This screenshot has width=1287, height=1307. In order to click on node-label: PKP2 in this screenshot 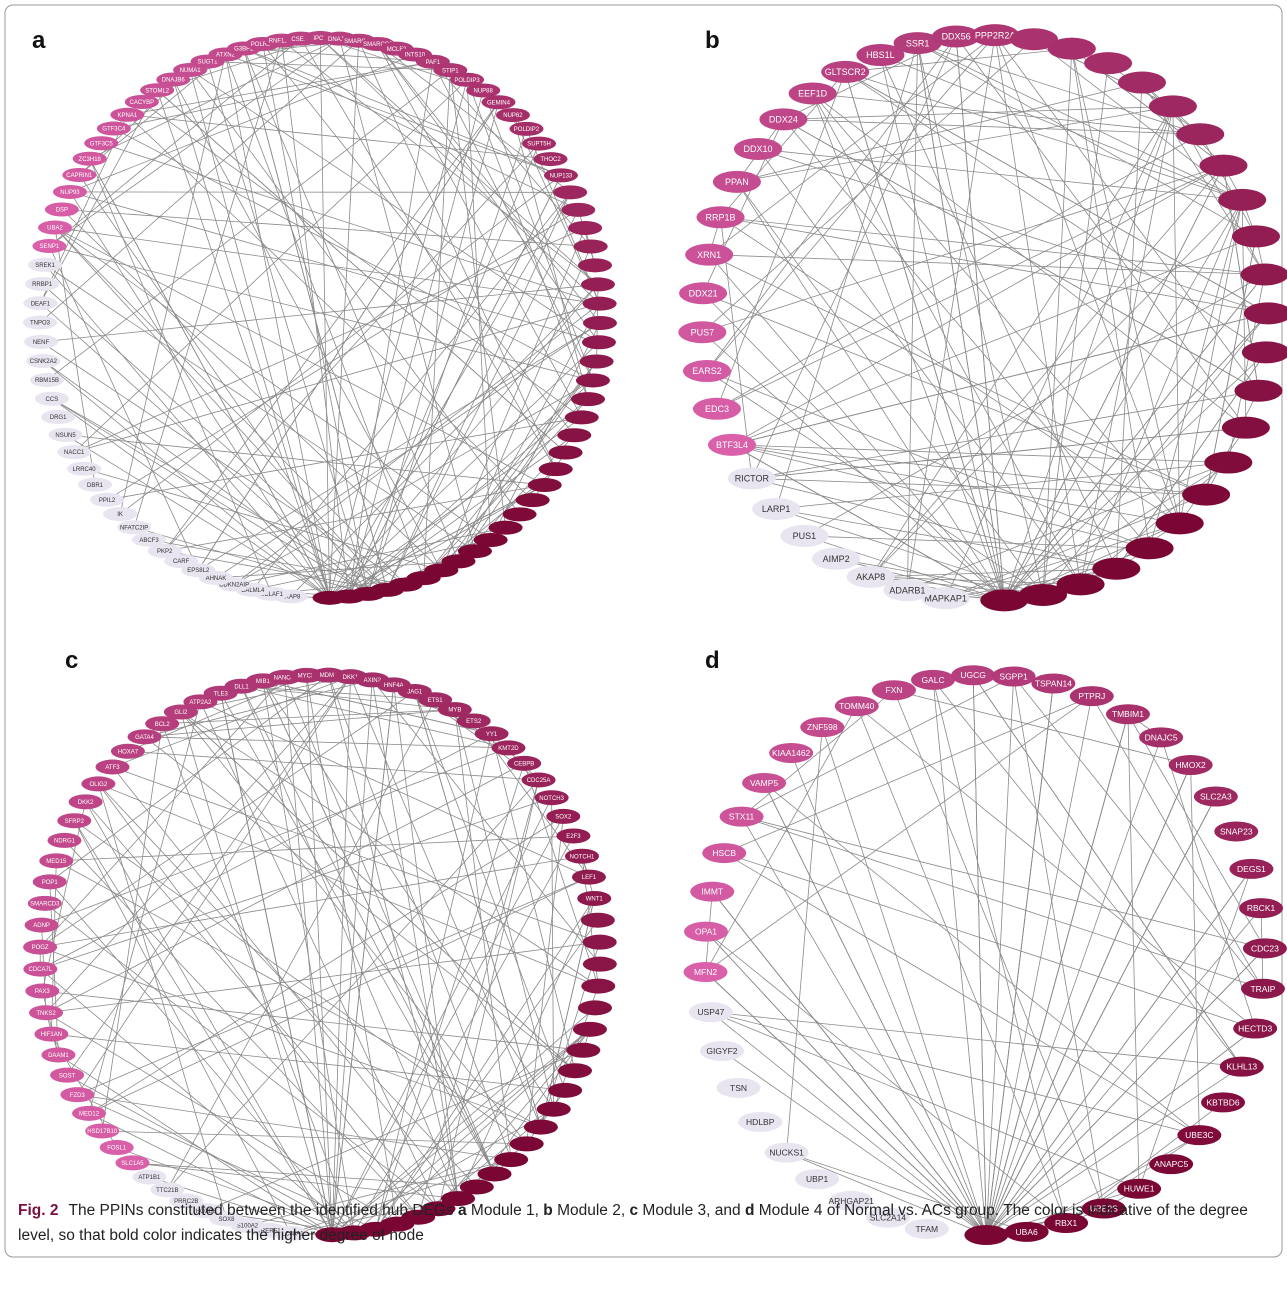, I will do `click(165, 552)`.